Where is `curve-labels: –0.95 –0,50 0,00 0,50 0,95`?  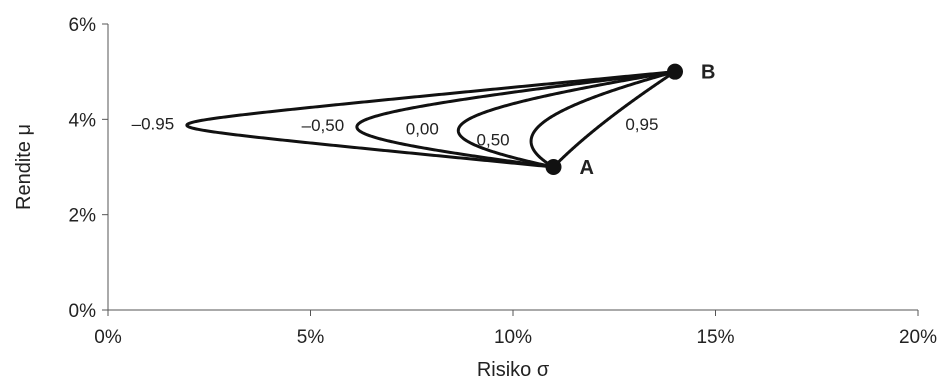
curve-labels: –0.95 –0,50 0,00 0,50 0,95 is located at coordinates (395, 131).